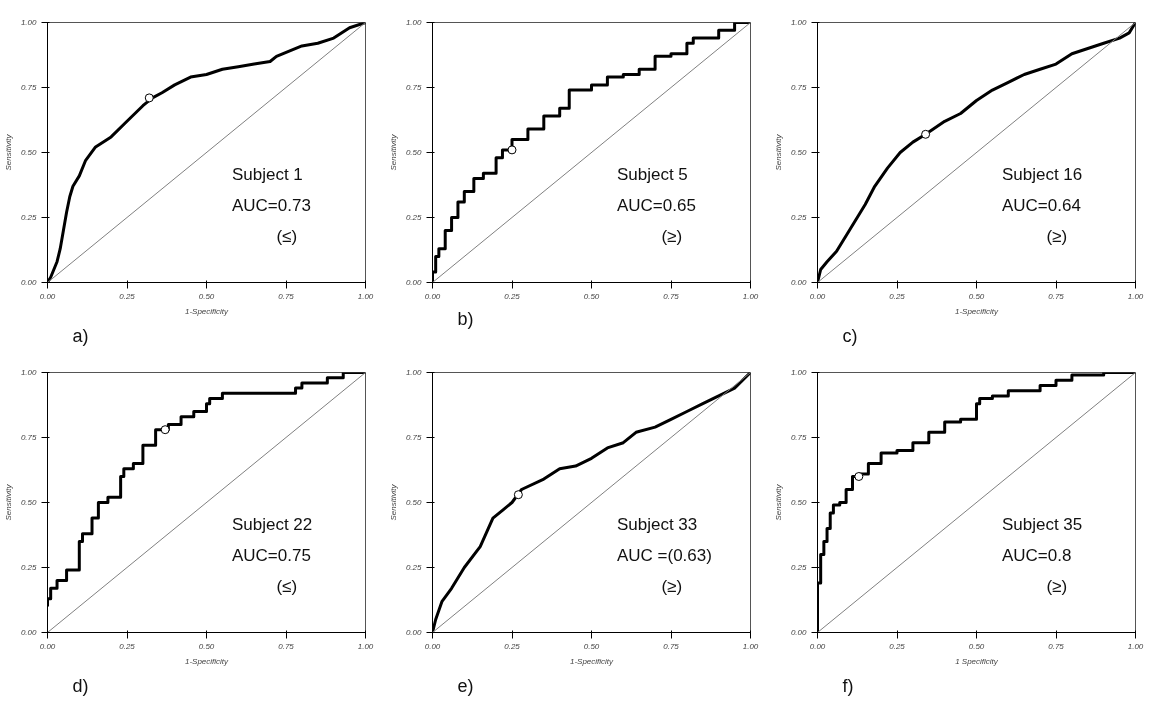 This screenshot has height=704, width=1167. What do you see at coordinates (850, 335) in the screenshot?
I see `text: c)` at bounding box center [850, 335].